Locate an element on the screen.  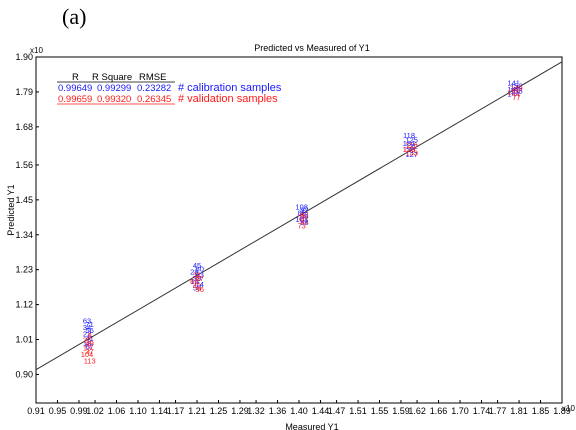
data-point-label: 34 is located at coordinates (87, 327).